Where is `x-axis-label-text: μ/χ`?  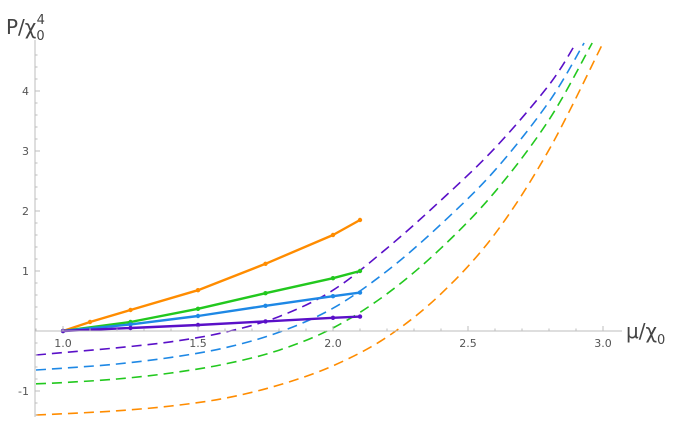 x-axis-label-text: μ/χ is located at coordinates (641, 331).